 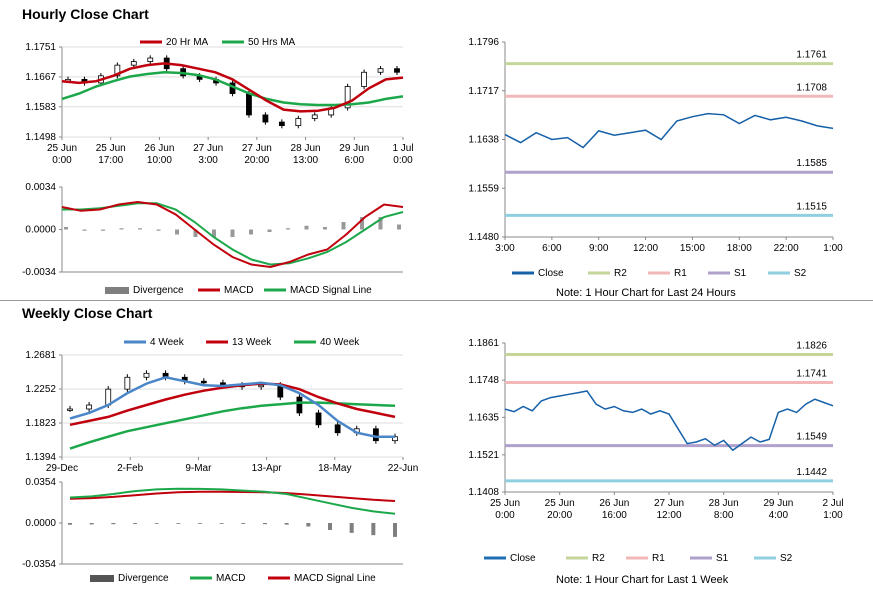 I want to click on weekly-levels-x-tick: 16:00, so click(x=614, y=515).